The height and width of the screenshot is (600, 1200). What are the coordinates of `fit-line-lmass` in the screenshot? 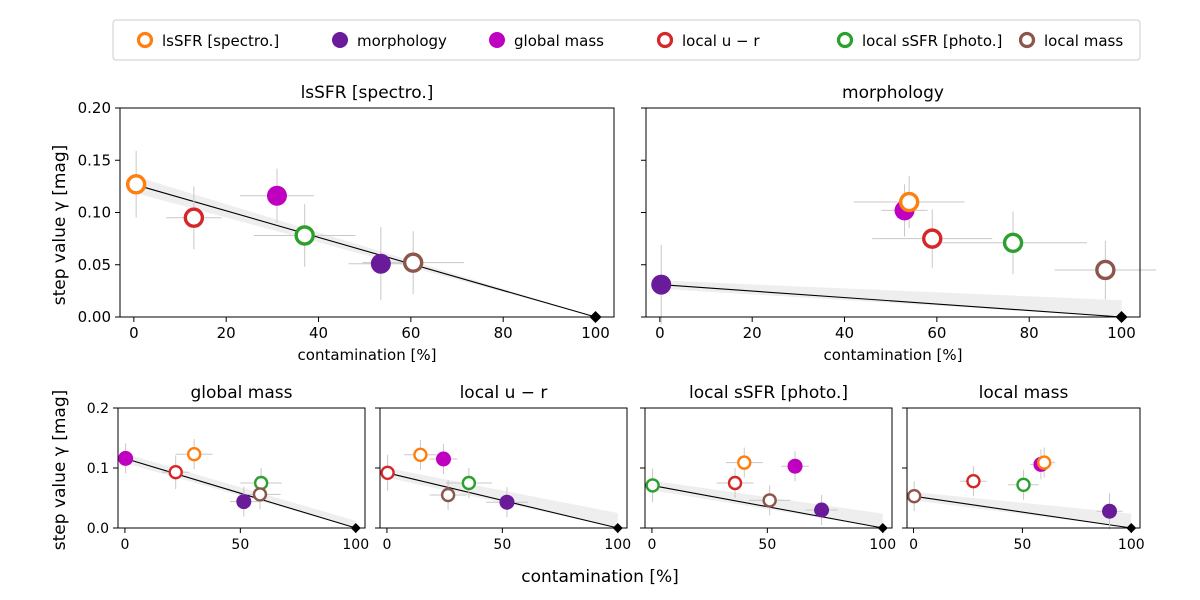 It's located at (1022, 512).